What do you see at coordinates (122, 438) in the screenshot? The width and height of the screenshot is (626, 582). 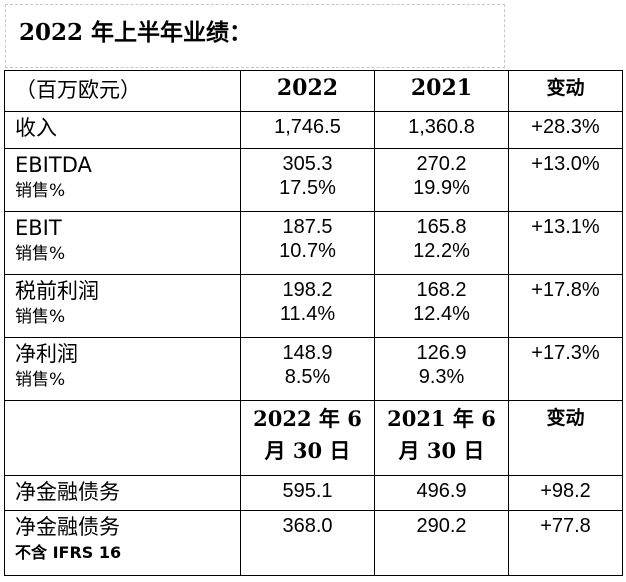 I see `empty-header-cell` at bounding box center [122, 438].